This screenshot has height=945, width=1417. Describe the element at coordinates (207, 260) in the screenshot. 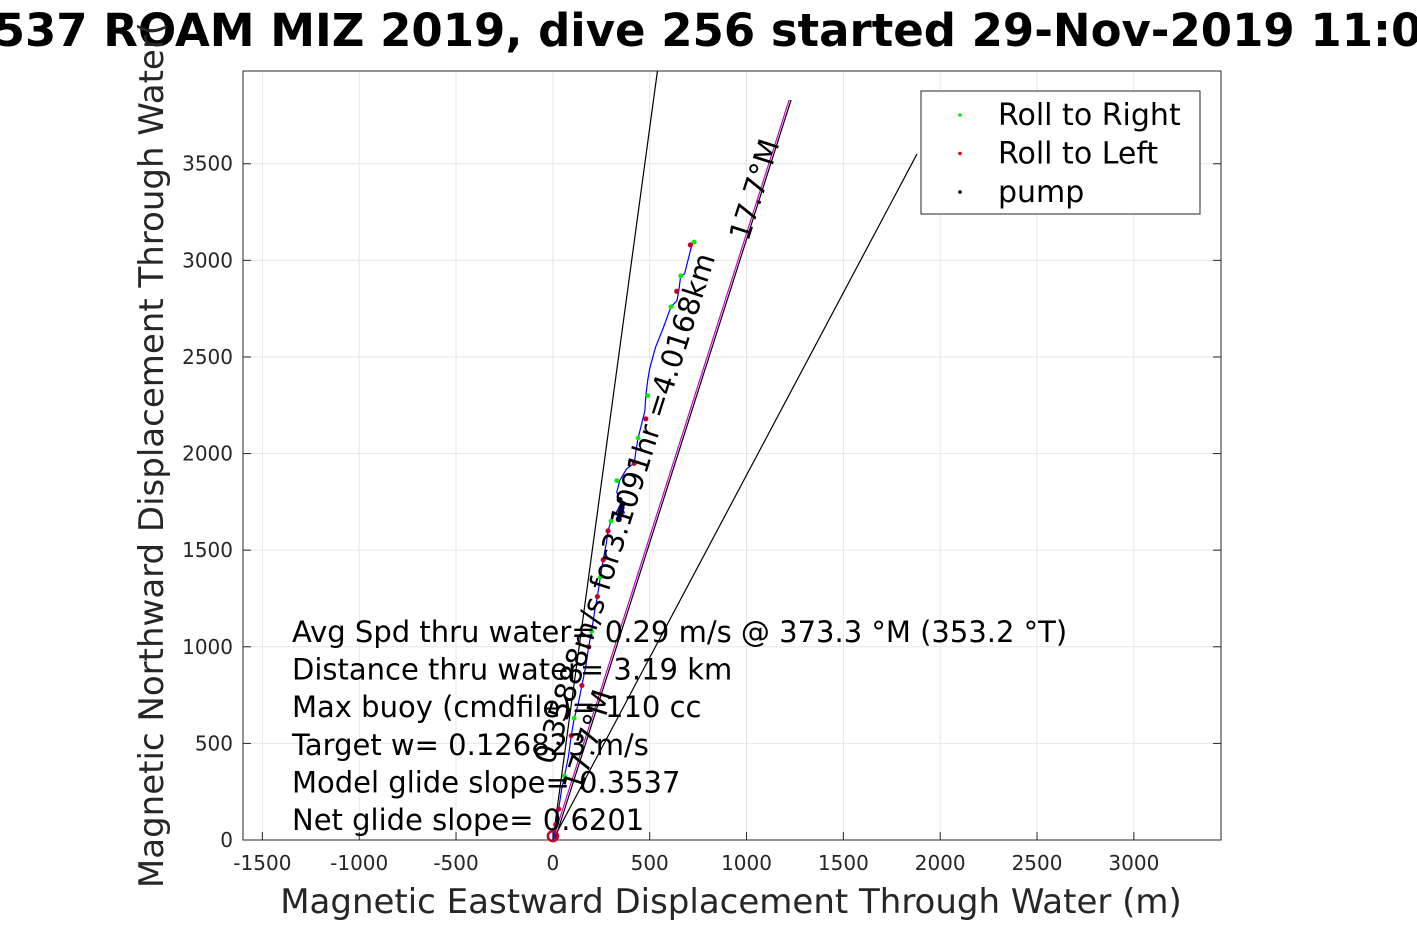

I see `y-tick-label: 3000` at that location.